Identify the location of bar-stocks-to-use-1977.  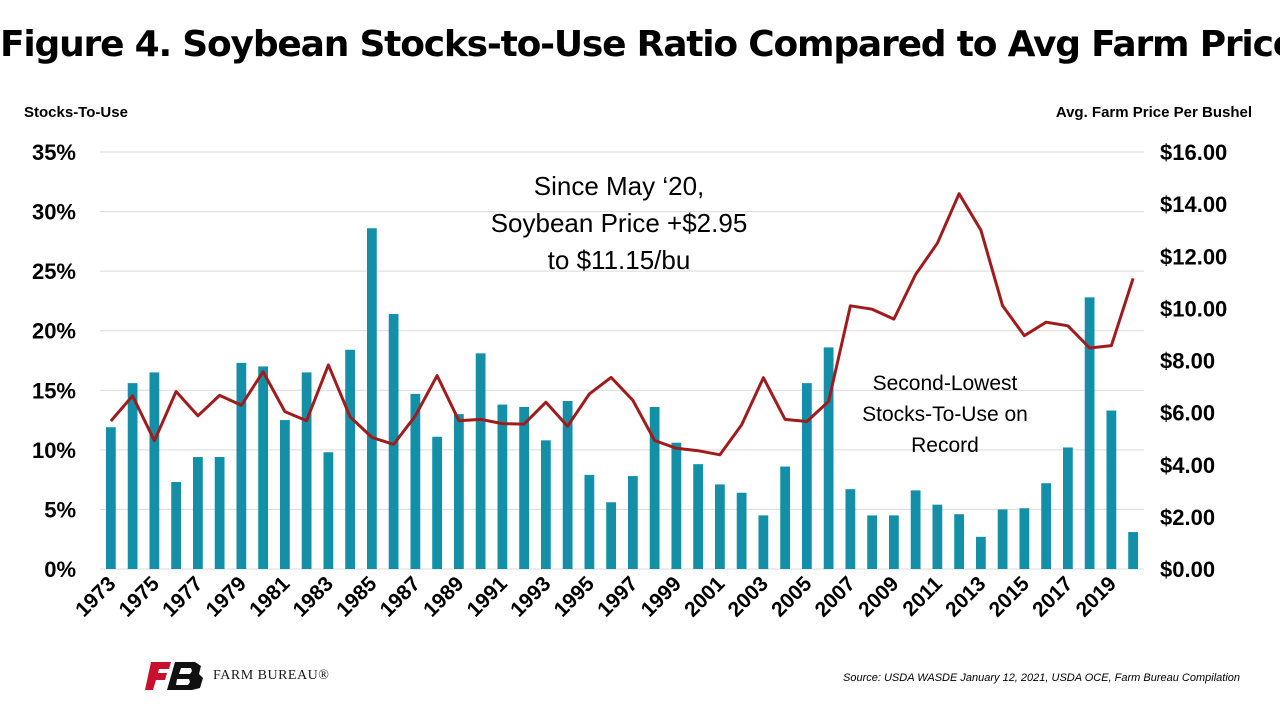
(197, 513).